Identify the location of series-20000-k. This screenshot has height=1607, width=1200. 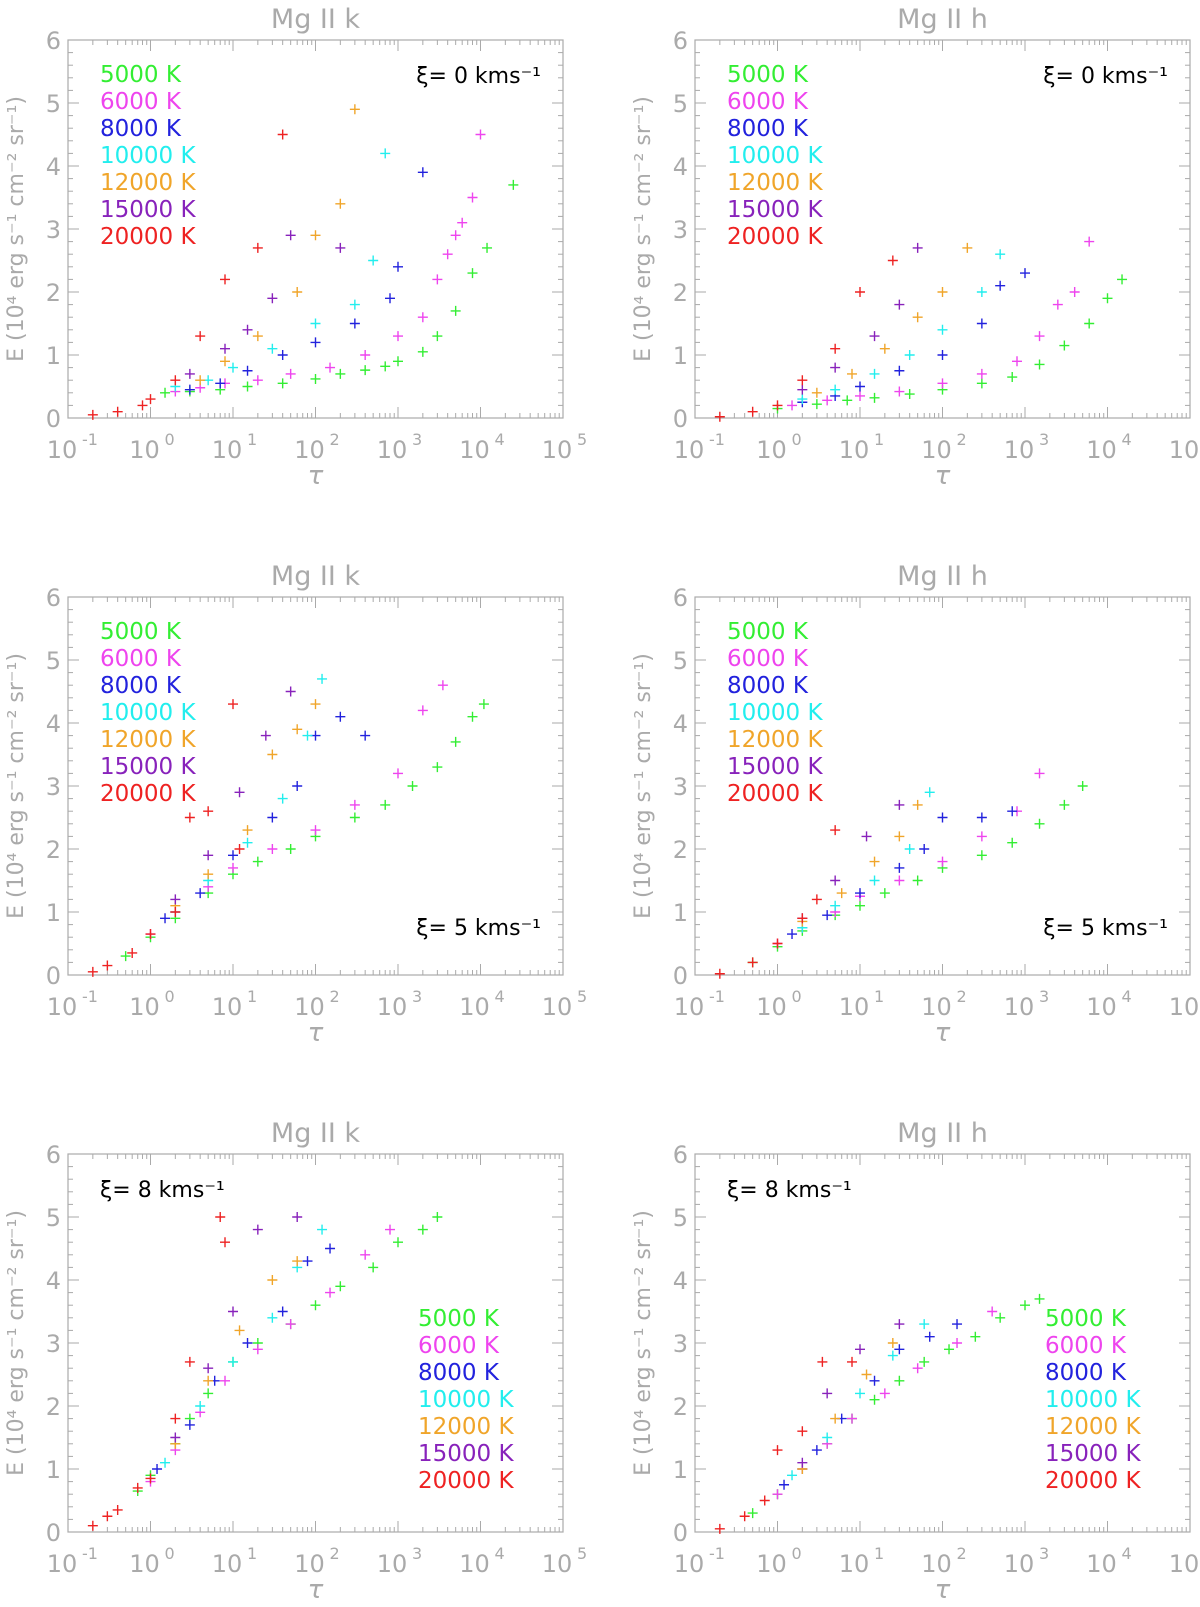
(806, 338).